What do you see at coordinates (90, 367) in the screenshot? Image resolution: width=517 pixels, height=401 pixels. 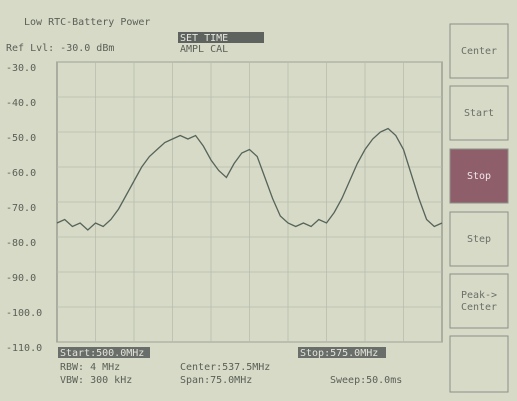 I see `rbw: RBW: 4 MHz` at bounding box center [90, 367].